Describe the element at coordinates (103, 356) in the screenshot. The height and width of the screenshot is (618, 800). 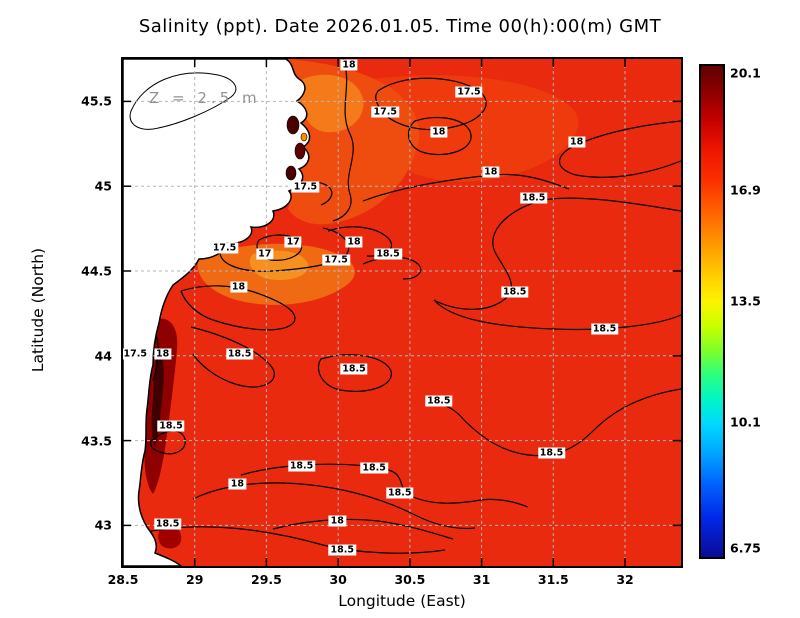
I see `y-tick-label: 44` at that location.